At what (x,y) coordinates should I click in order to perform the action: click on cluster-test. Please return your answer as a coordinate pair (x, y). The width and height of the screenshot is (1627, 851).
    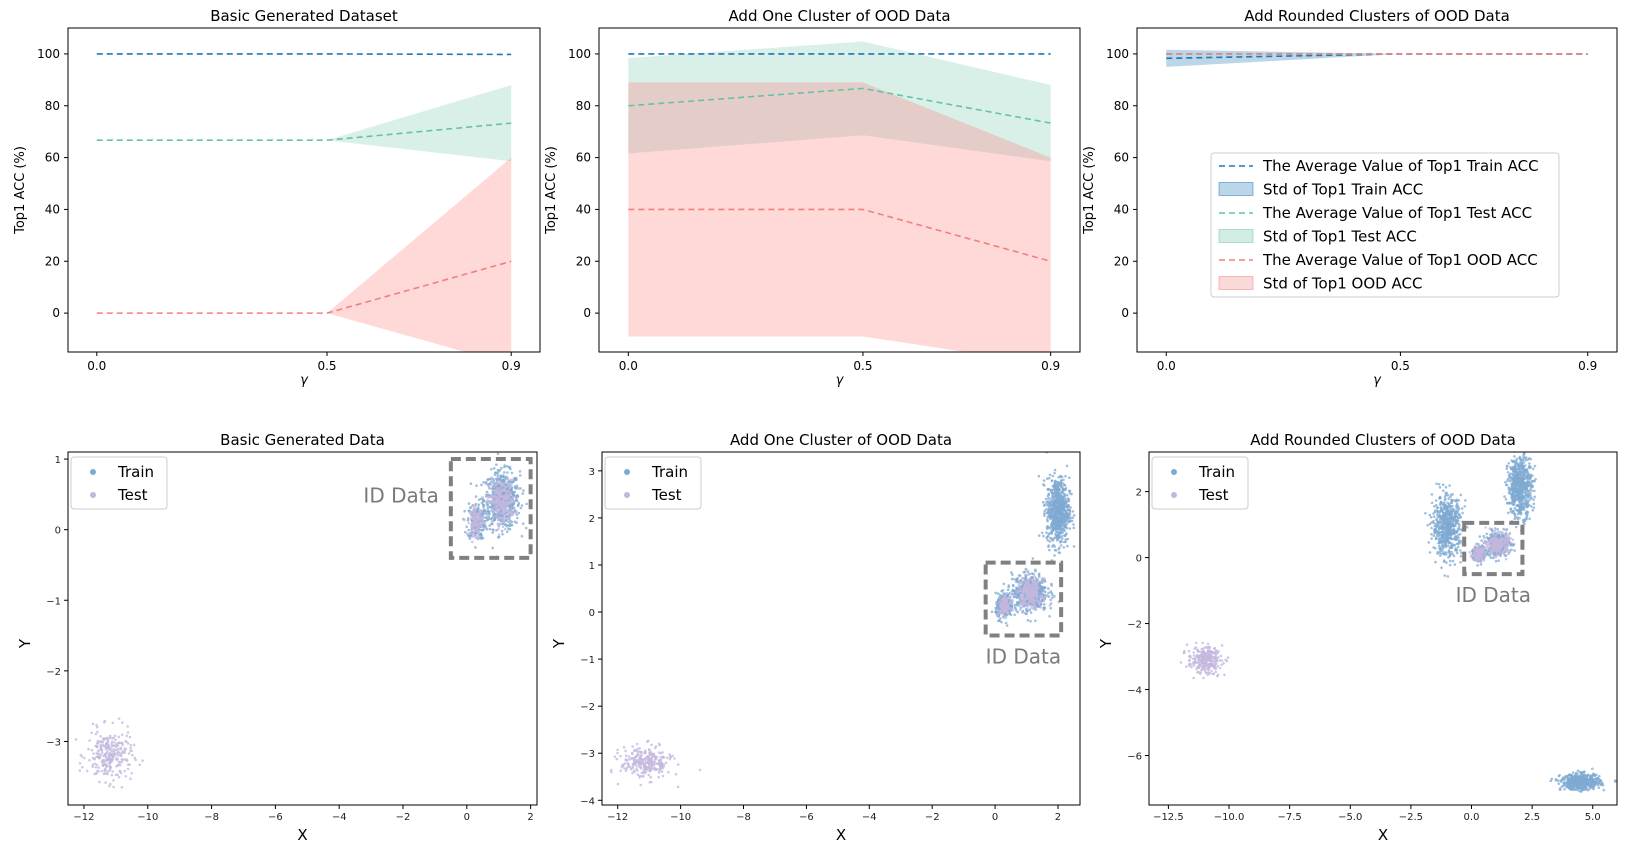
    Looking at the image, I should click on (1030, 590).